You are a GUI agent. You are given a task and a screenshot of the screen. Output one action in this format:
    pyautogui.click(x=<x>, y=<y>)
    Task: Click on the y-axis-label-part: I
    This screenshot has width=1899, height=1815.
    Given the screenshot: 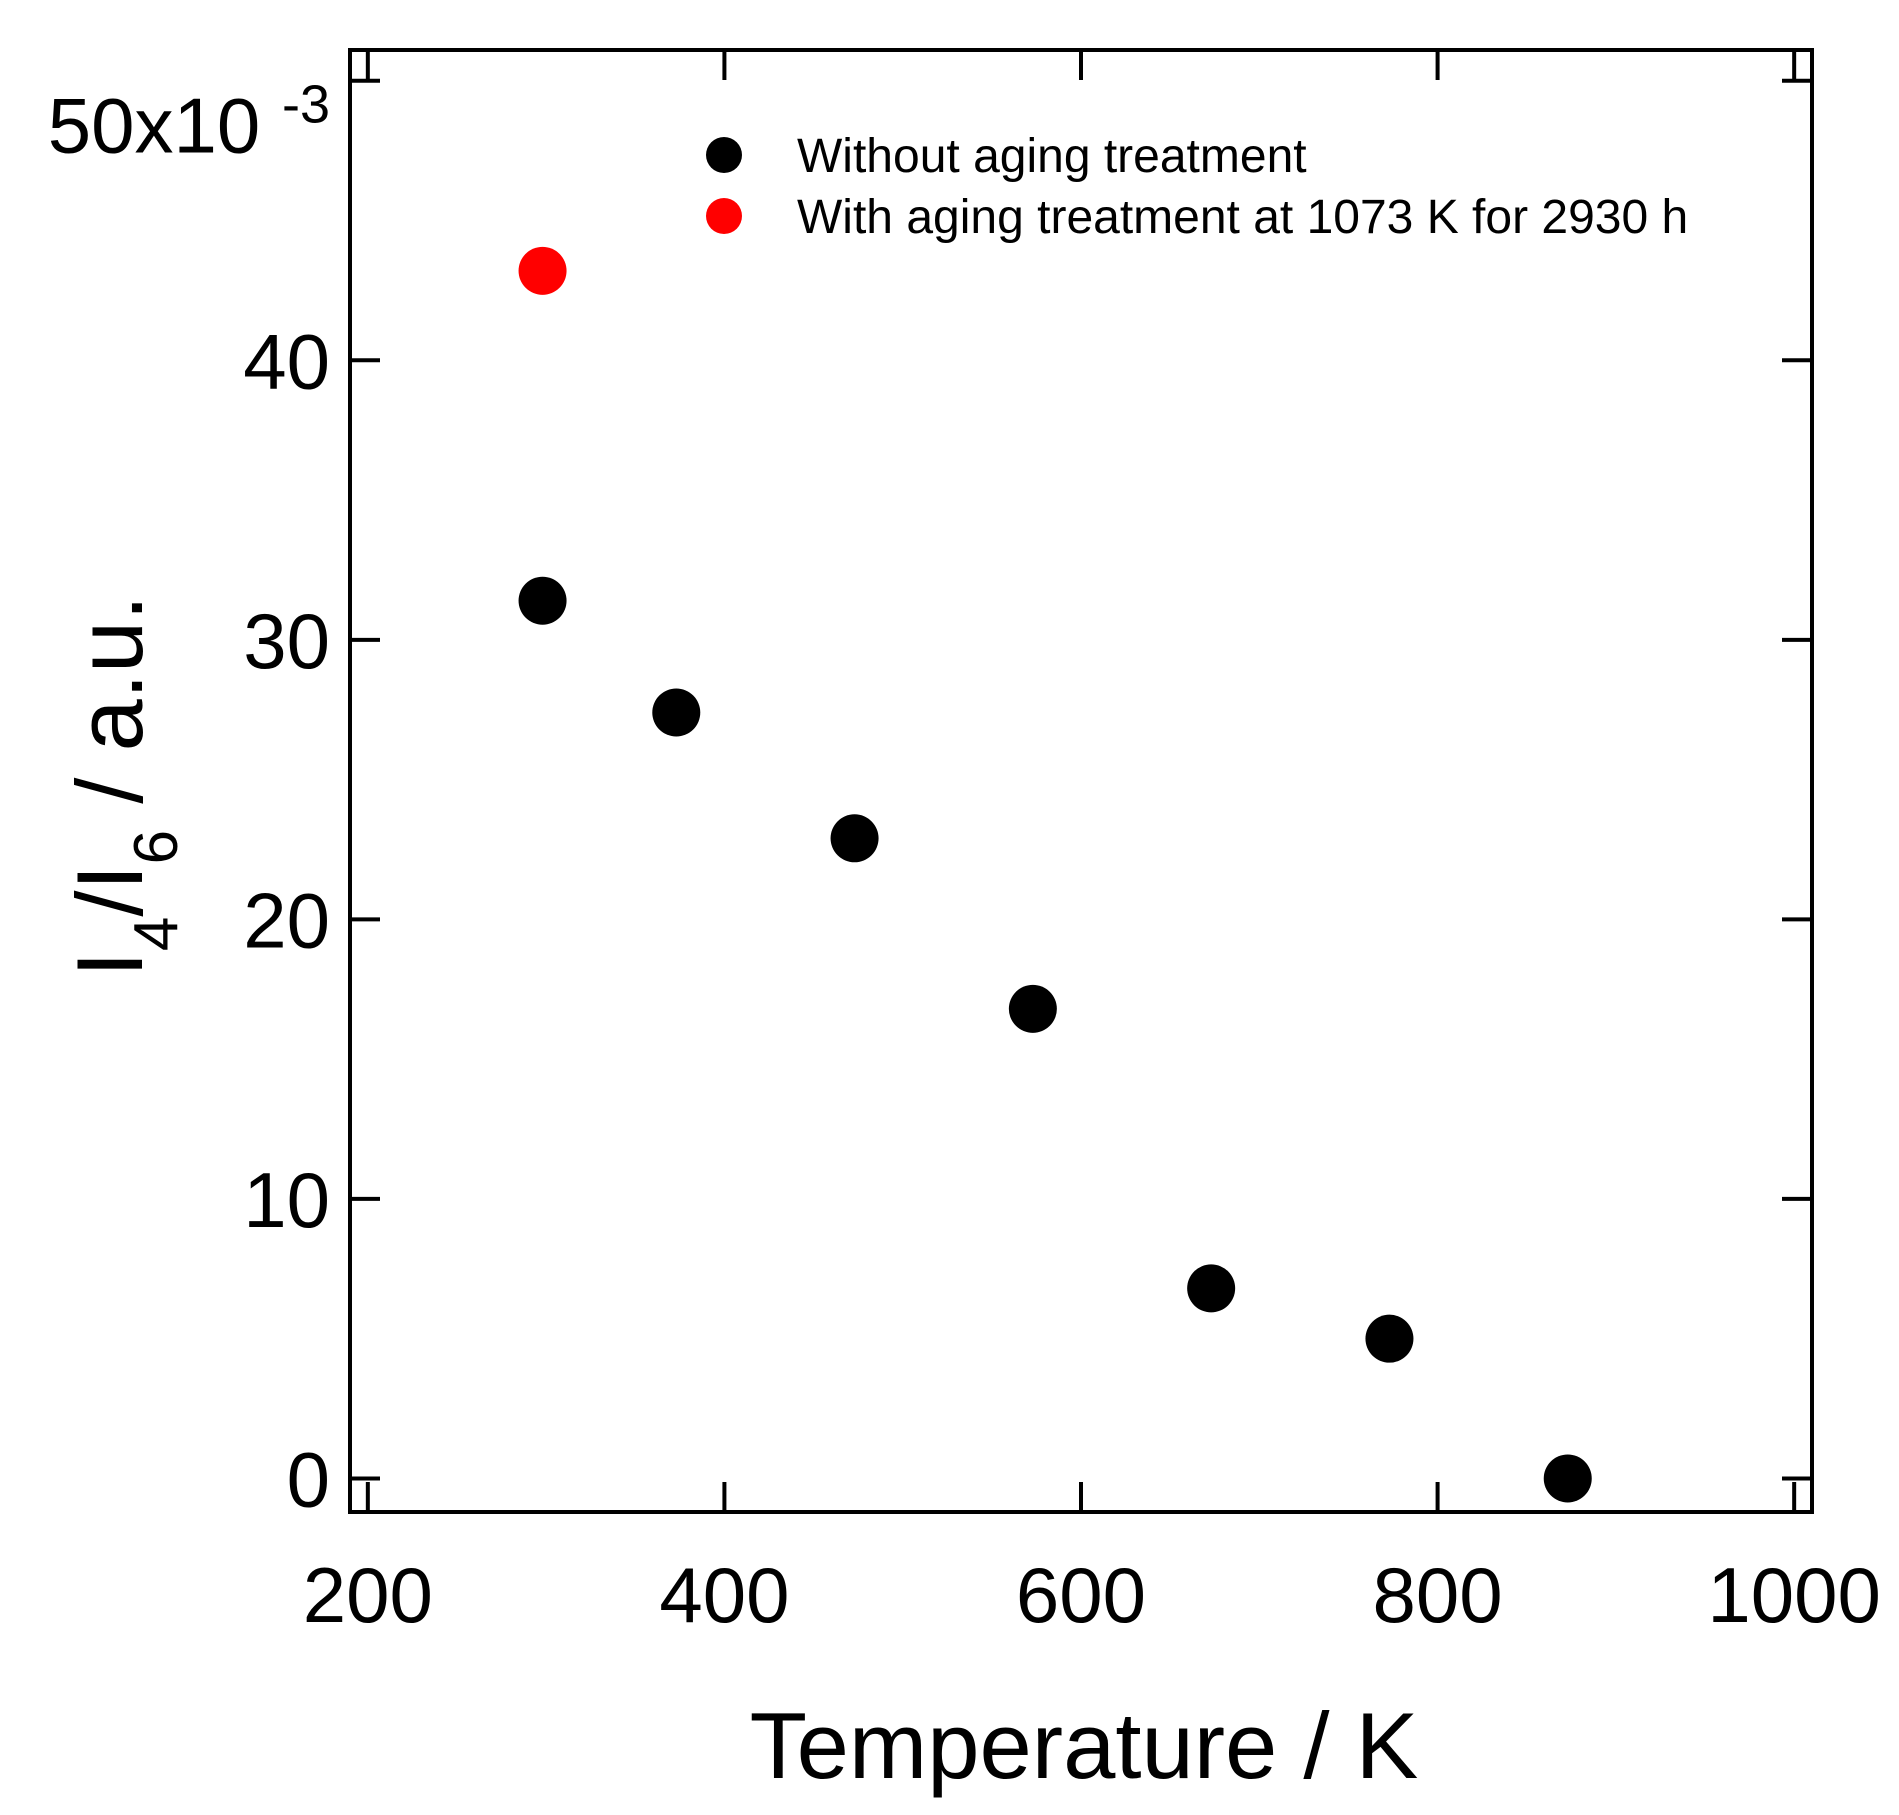 What is the action you would take?
    pyautogui.click(x=109, y=964)
    